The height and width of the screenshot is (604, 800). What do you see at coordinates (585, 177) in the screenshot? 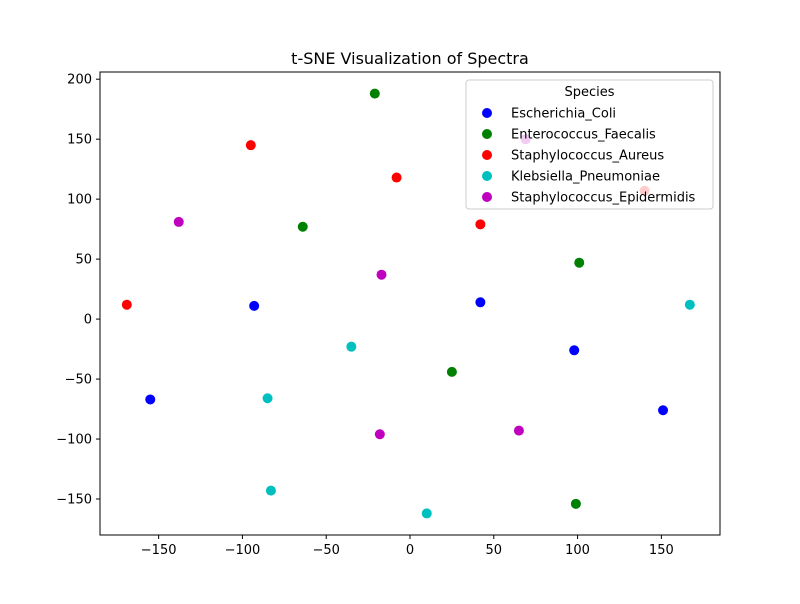
I see `legend-label: Klebsiella_Pneumoniae` at bounding box center [585, 177].